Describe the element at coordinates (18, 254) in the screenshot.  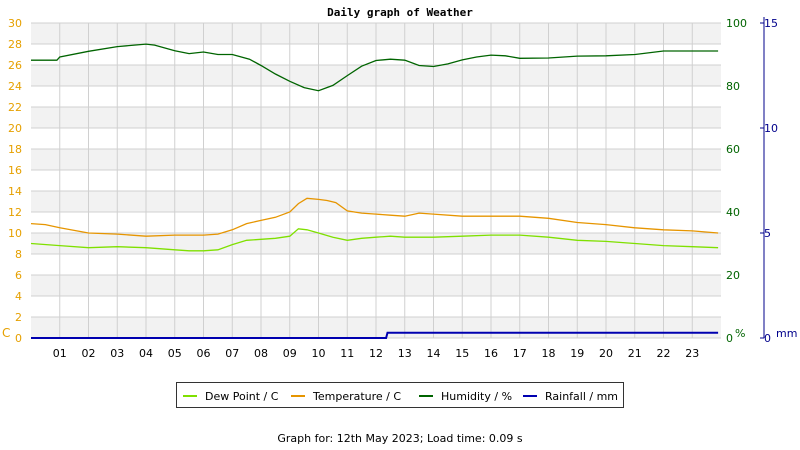
I see `left-axis-tick-label: 8` at that location.